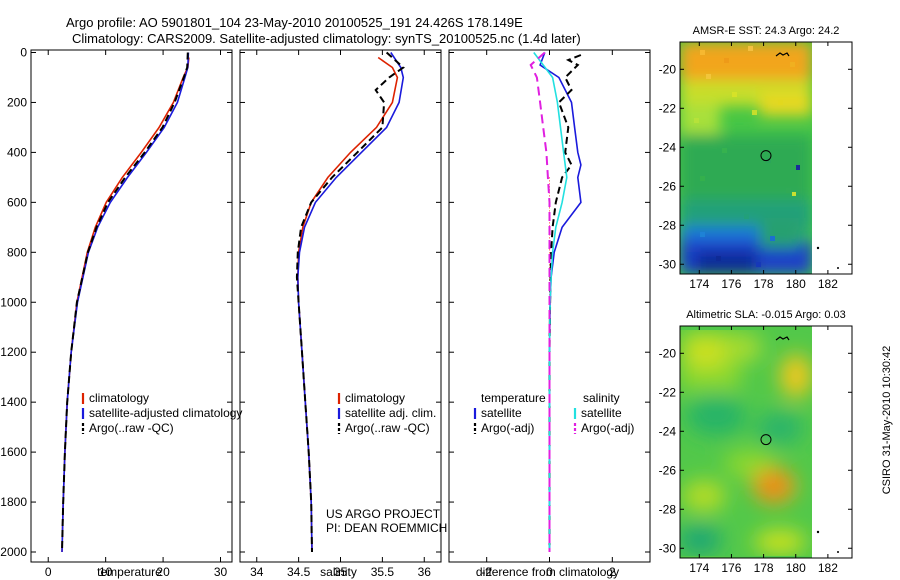 This screenshot has height=580, width=900. What do you see at coordinates (13, 502) in the screenshot?
I see `y-tick-label: 1800` at bounding box center [13, 502].